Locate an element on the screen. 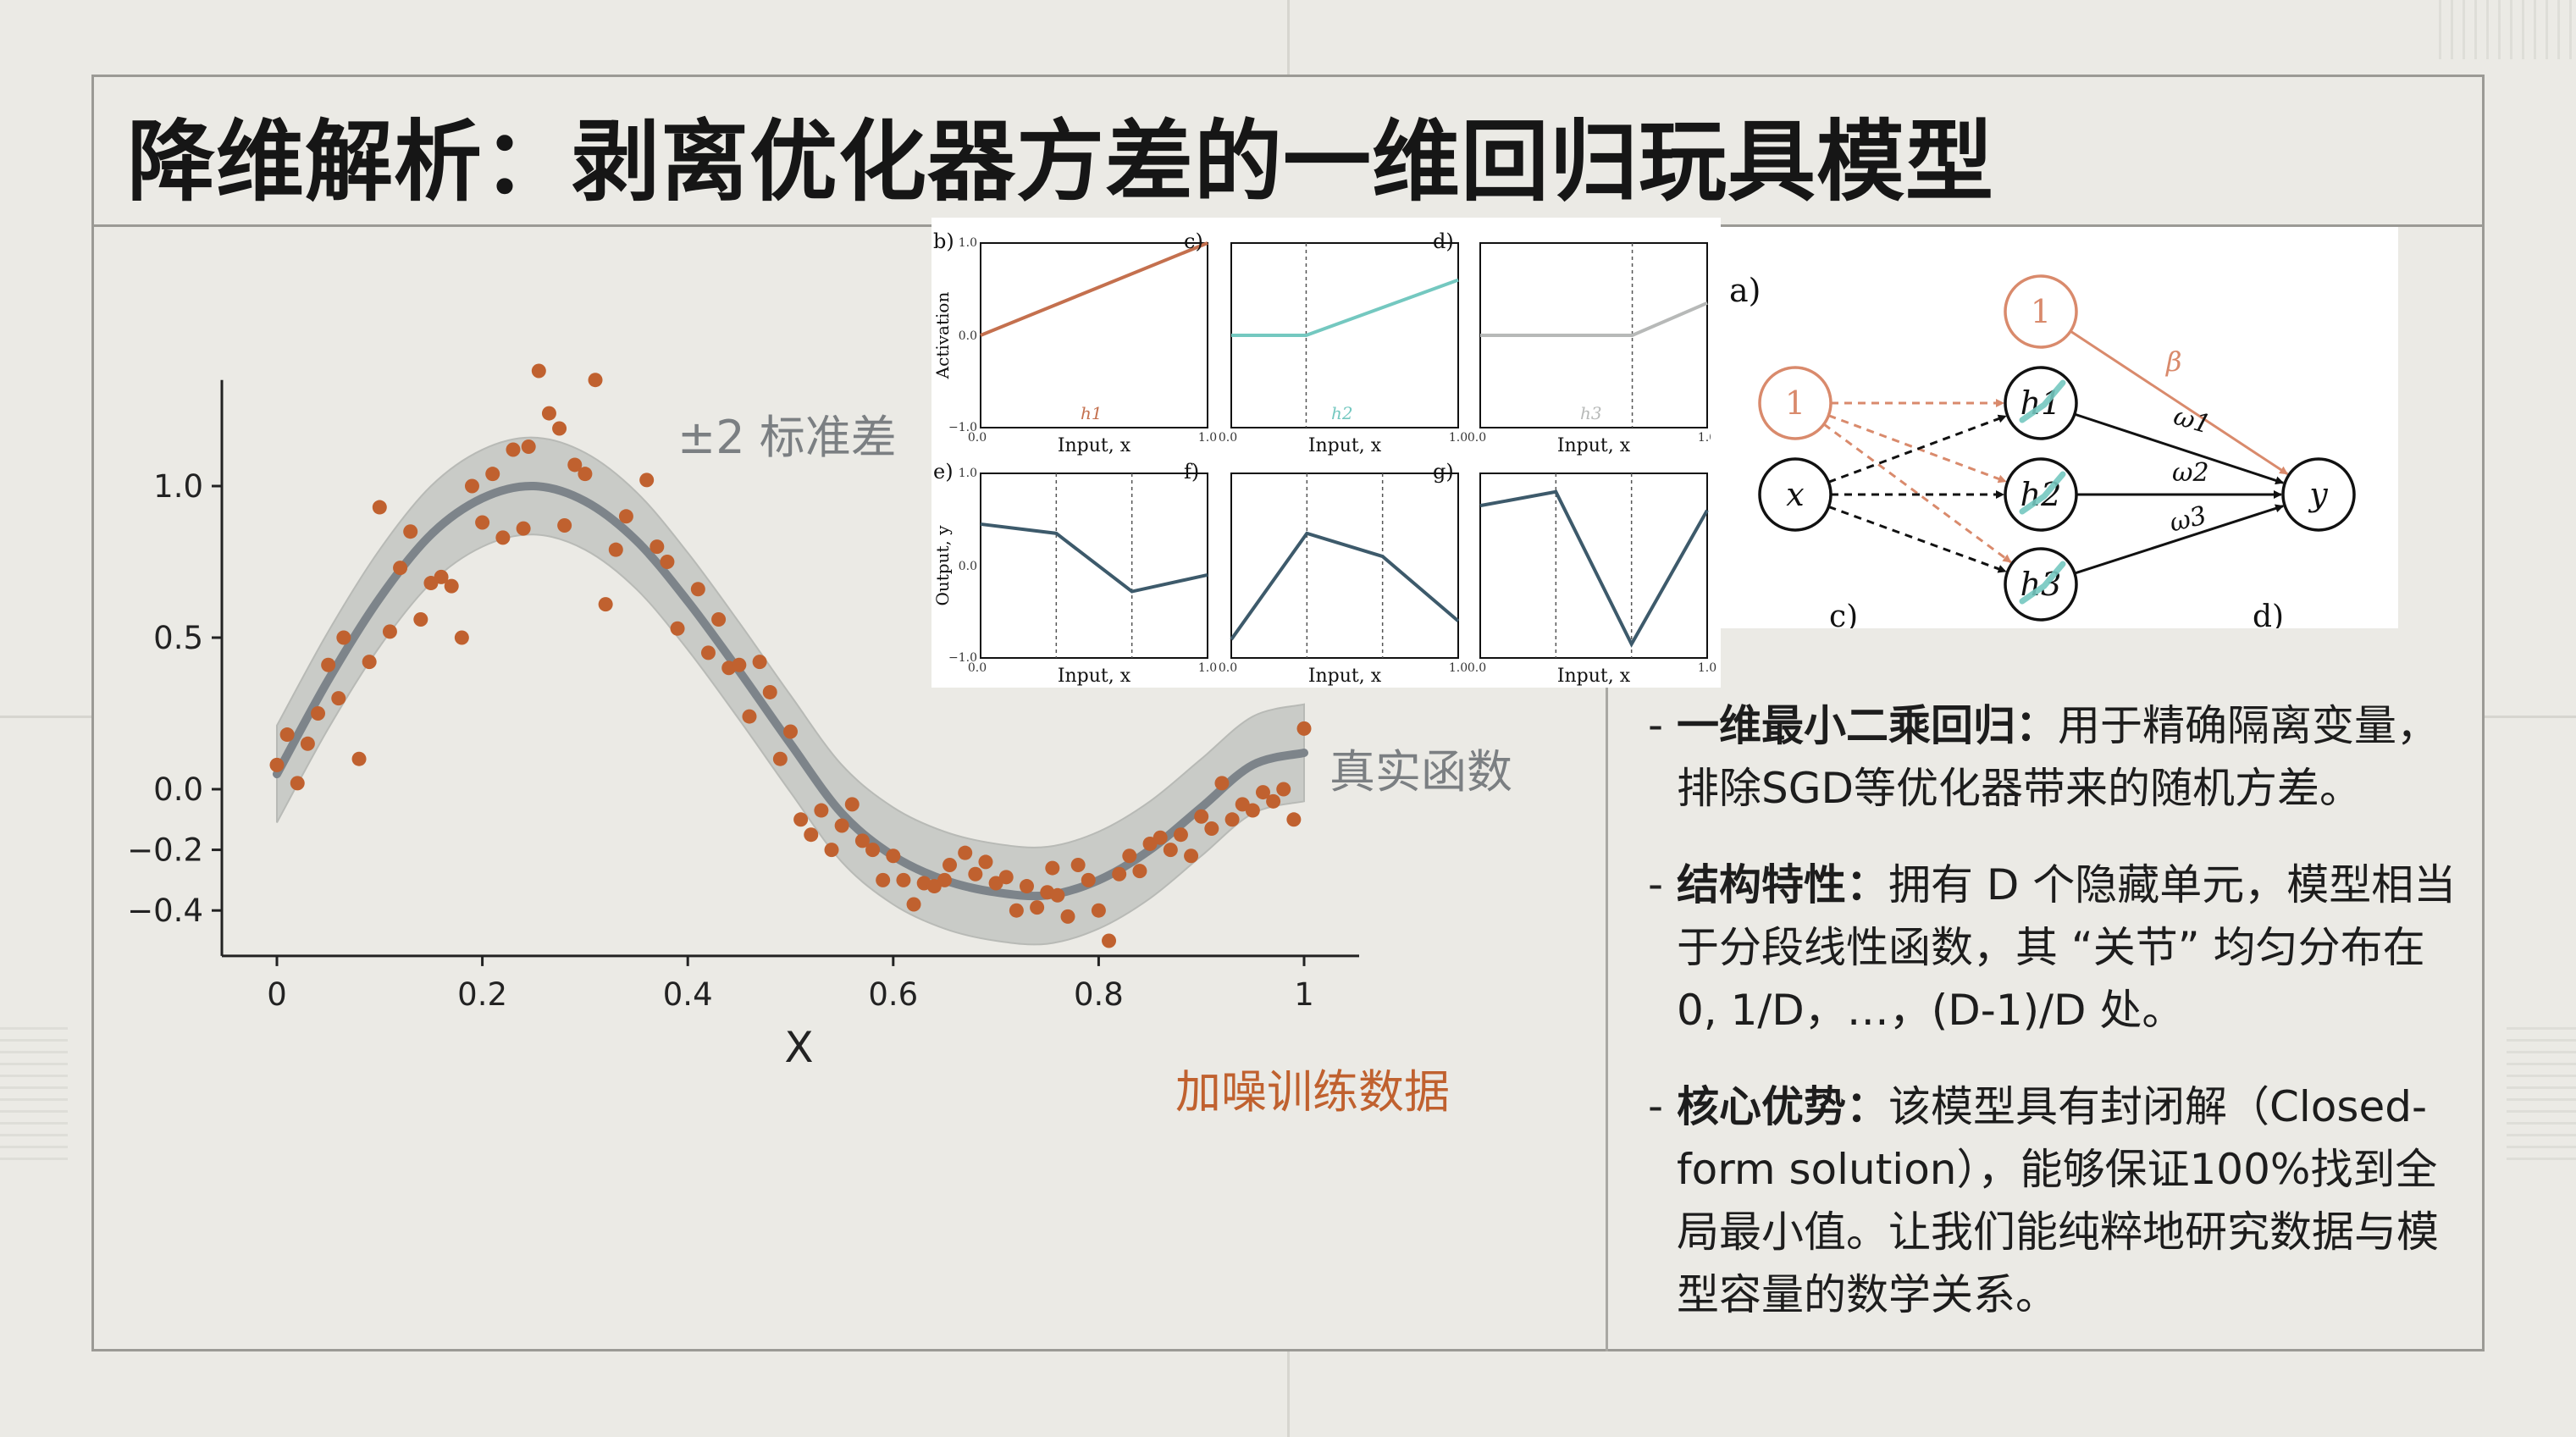 This screenshot has width=2576, height=1437. std-band-area is located at coordinates (790, 691).